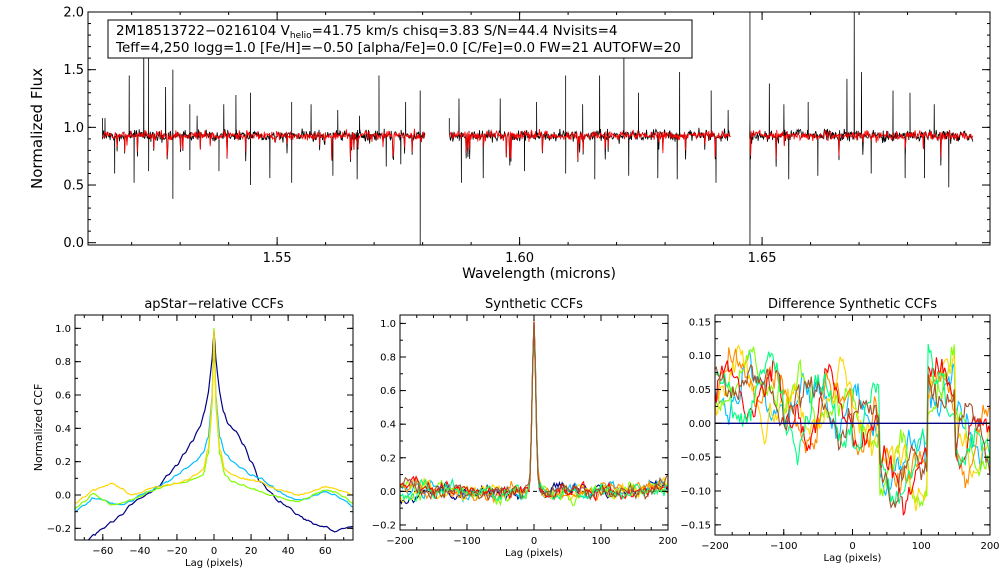  Describe the element at coordinates (288, 551) in the screenshot. I see `apstar-ccf-xtick-label: 40` at that location.